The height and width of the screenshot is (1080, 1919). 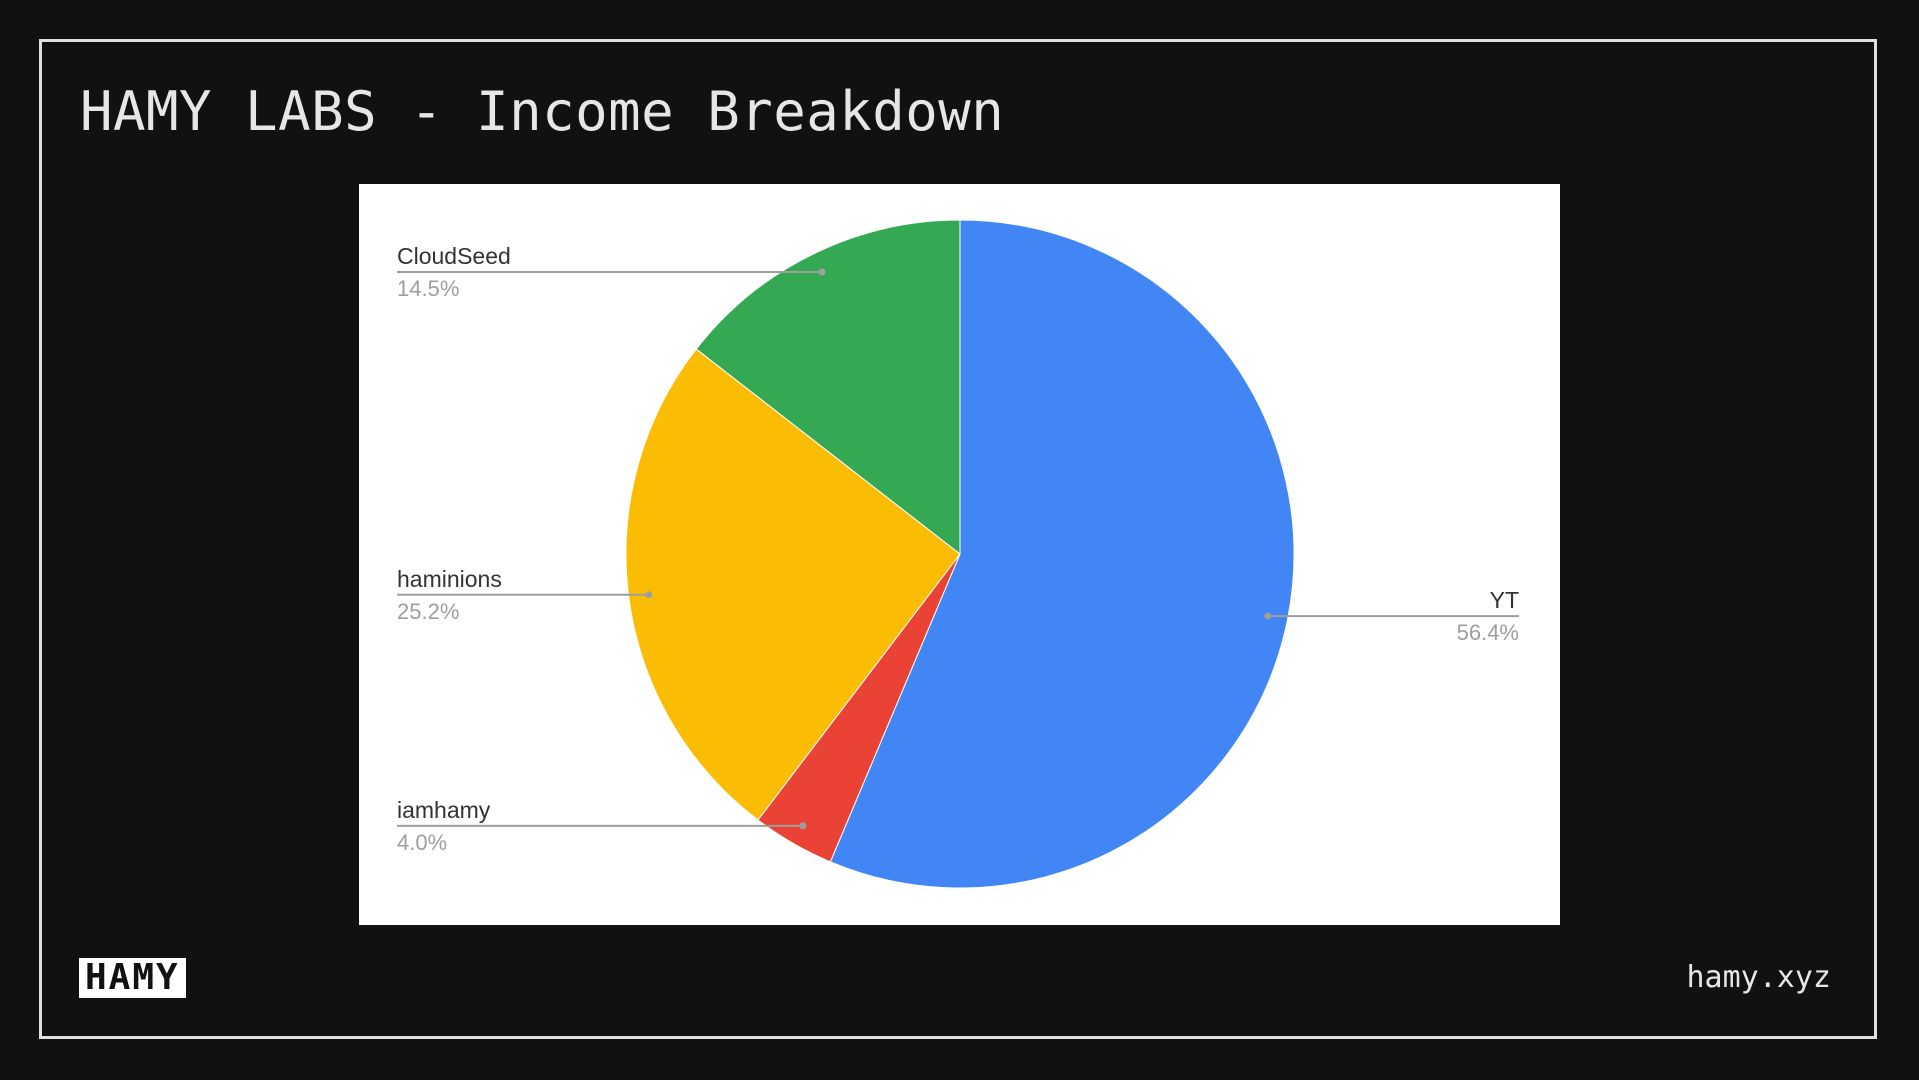 I want to click on slice-label: CloudSeed, so click(x=454, y=256).